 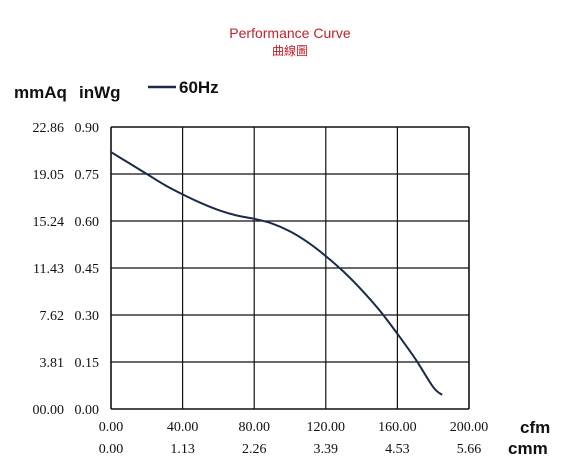 What do you see at coordinates (111, 427) in the screenshot?
I see `tick-label-cfm: 0.00` at bounding box center [111, 427].